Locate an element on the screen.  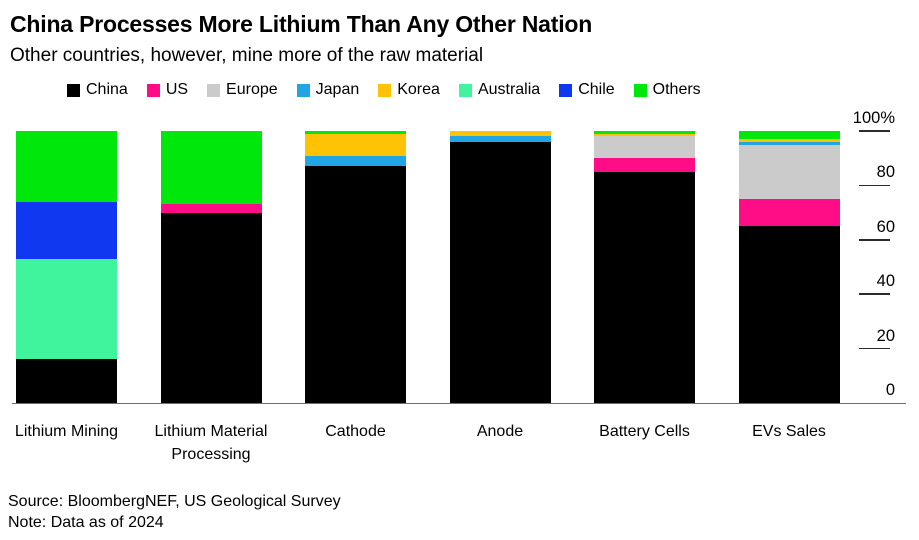
y-axis-tick-label-60: 60 is located at coordinates (885, 226).